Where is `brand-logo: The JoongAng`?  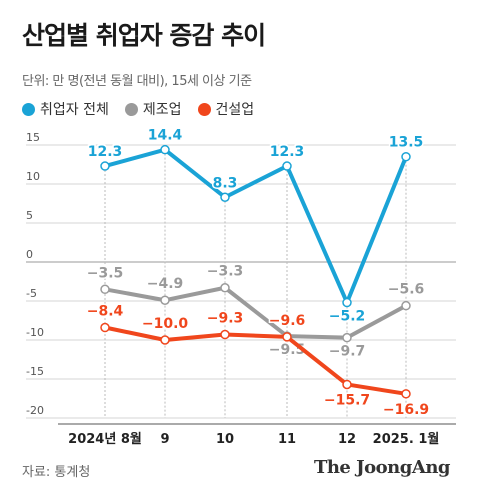 brand-logo: The JoongAng is located at coordinates (382, 467).